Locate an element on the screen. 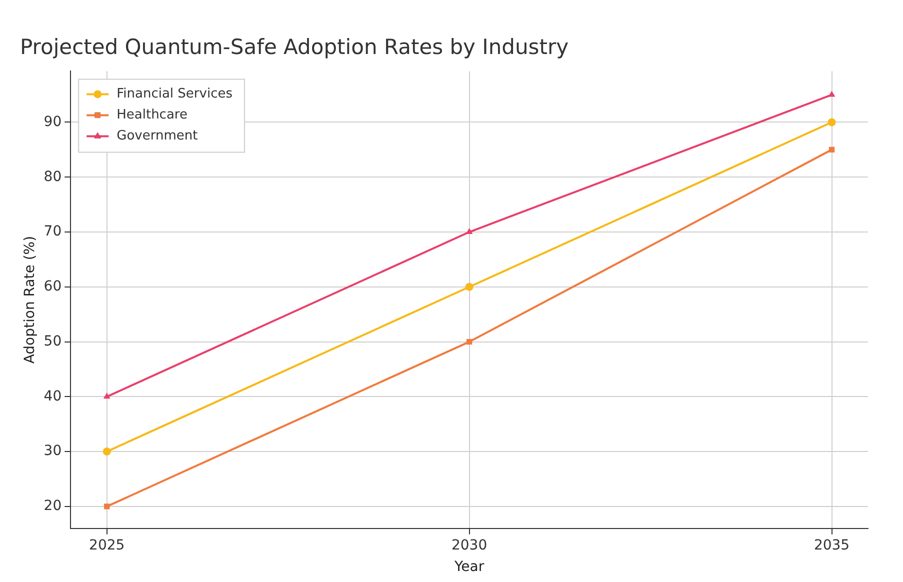  x-axis-title: Year is located at coordinates (468, 567).